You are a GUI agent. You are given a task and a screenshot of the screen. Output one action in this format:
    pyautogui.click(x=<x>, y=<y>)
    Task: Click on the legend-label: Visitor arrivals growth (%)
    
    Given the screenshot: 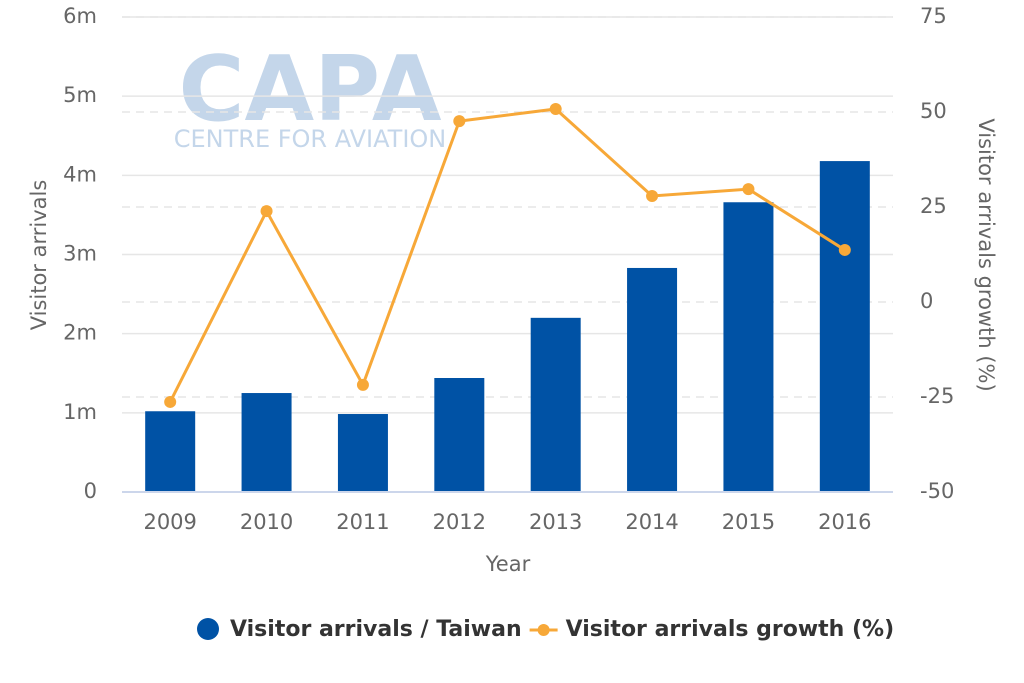 What is the action you would take?
    pyautogui.click(x=730, y=629)
    